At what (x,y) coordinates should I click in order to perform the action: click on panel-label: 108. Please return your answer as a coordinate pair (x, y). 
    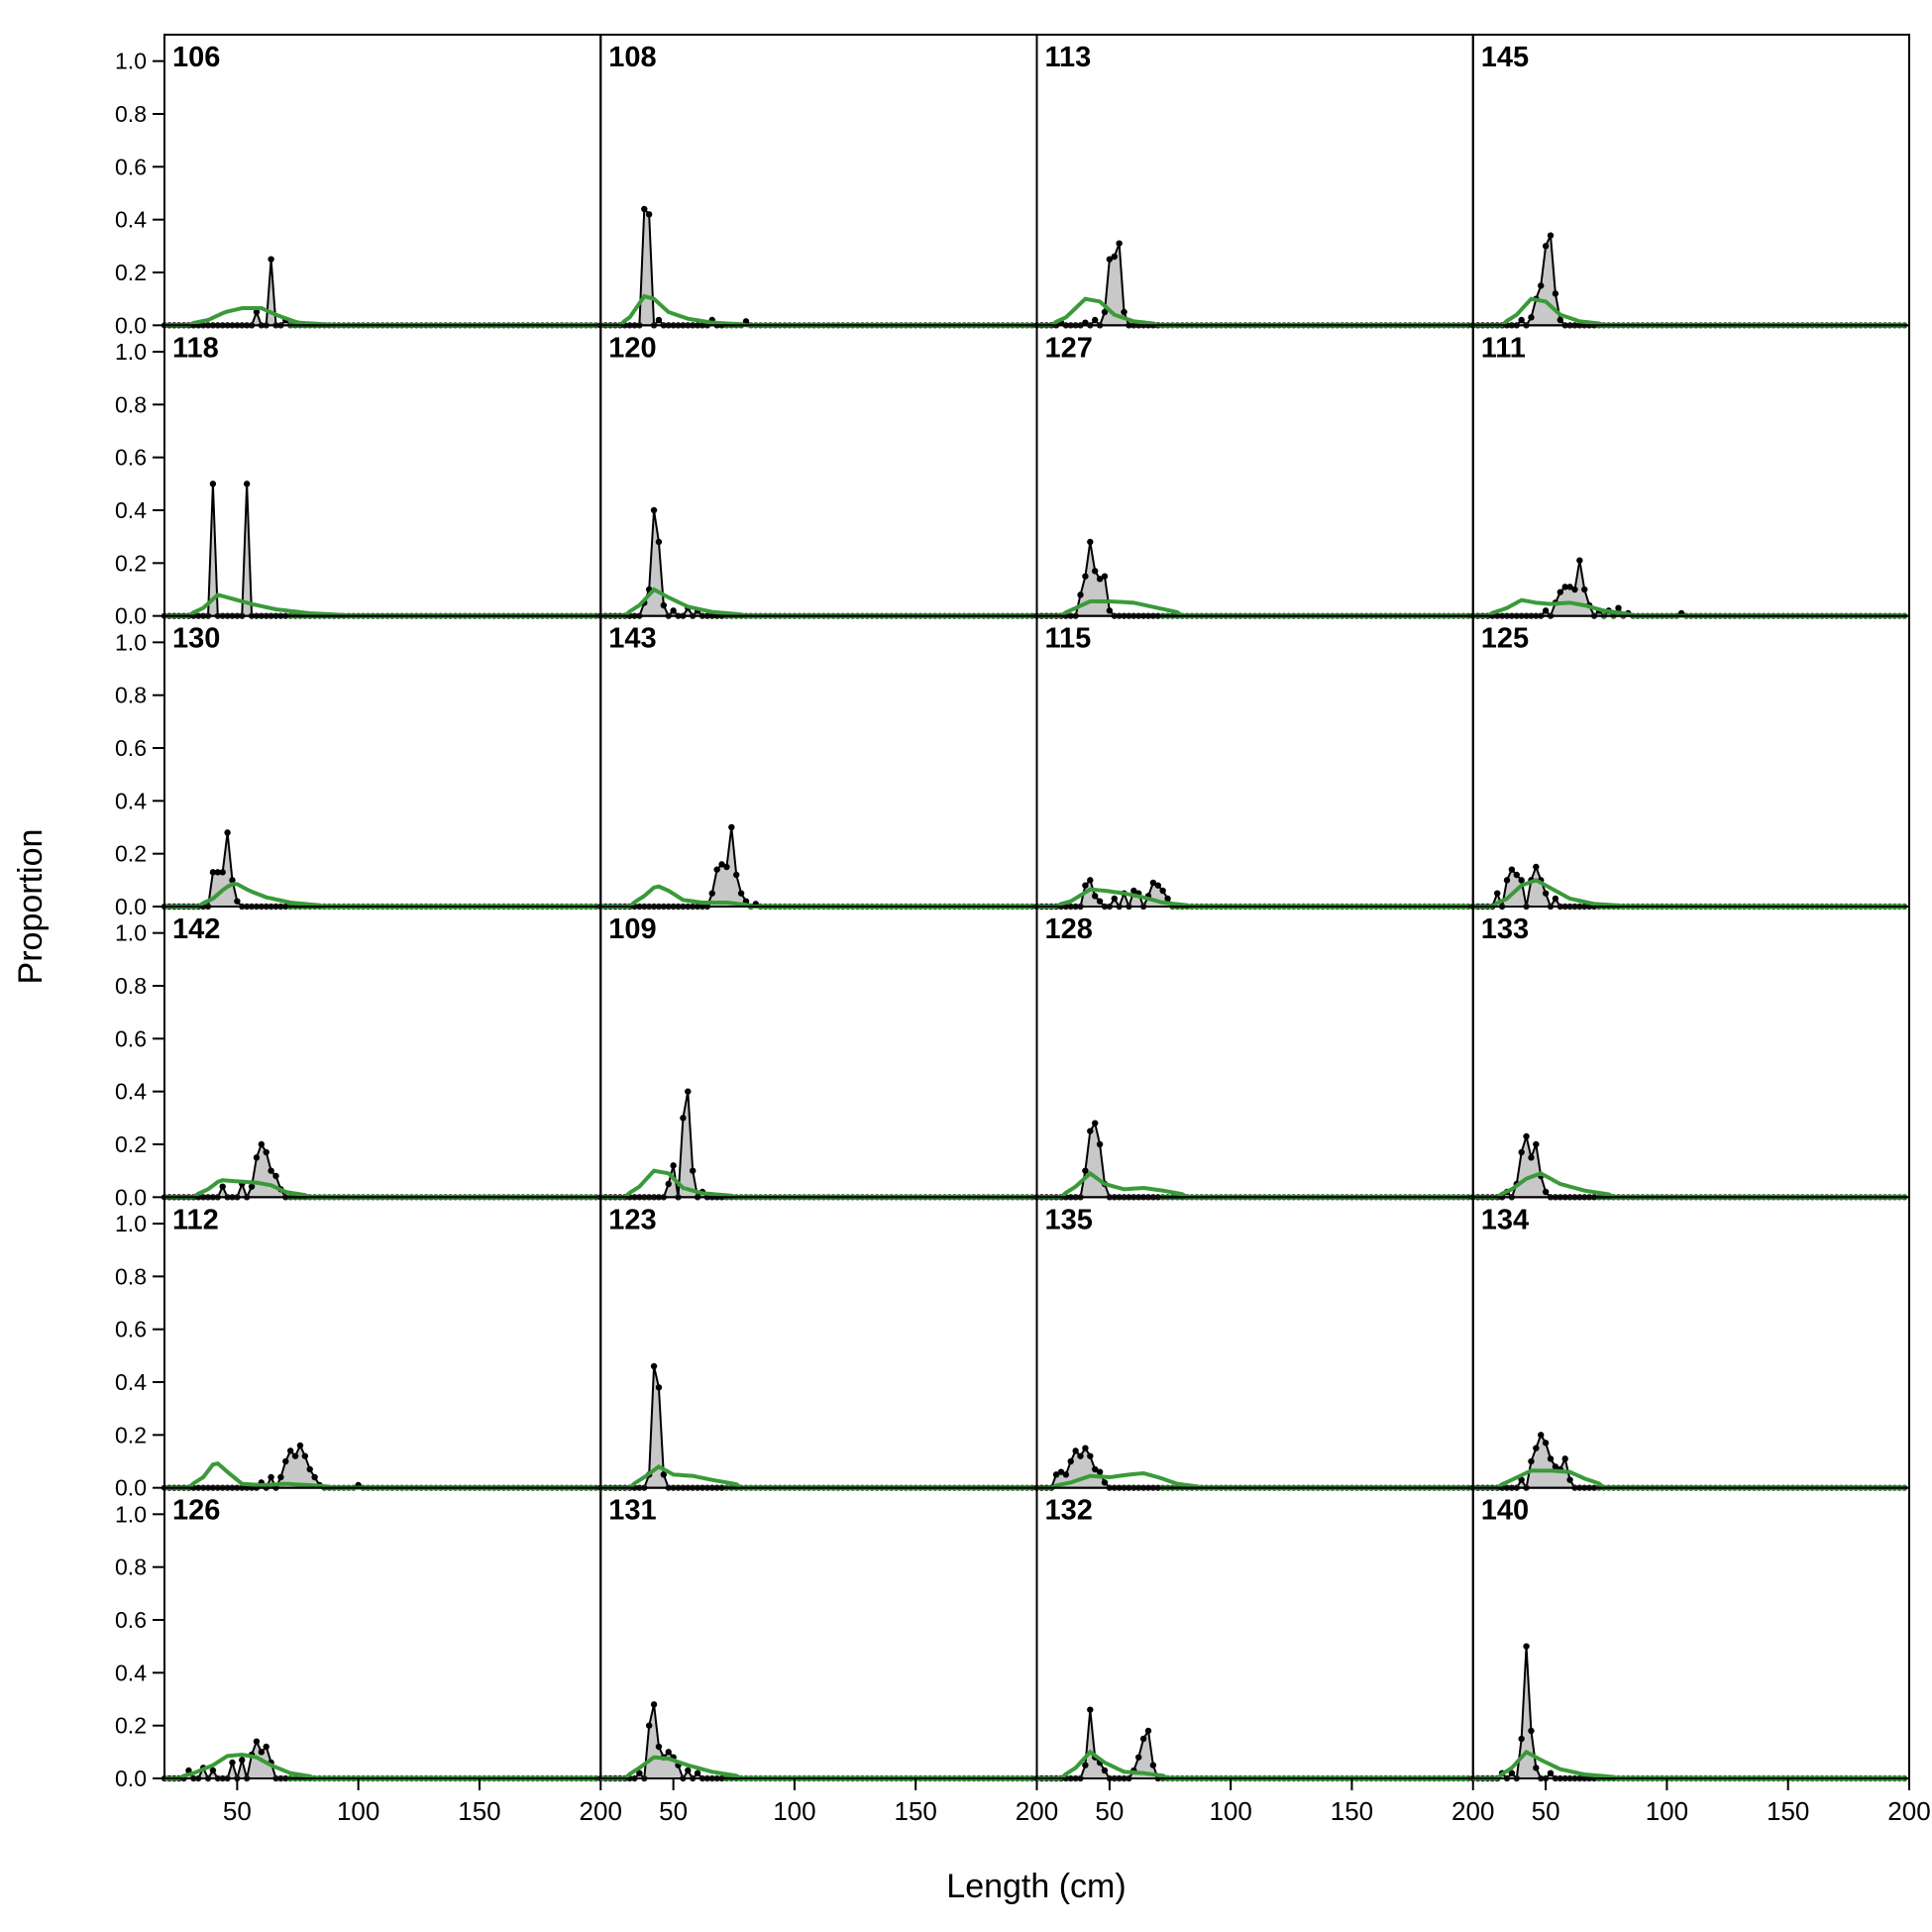
    Looking at the image, I should click on (632, 58).